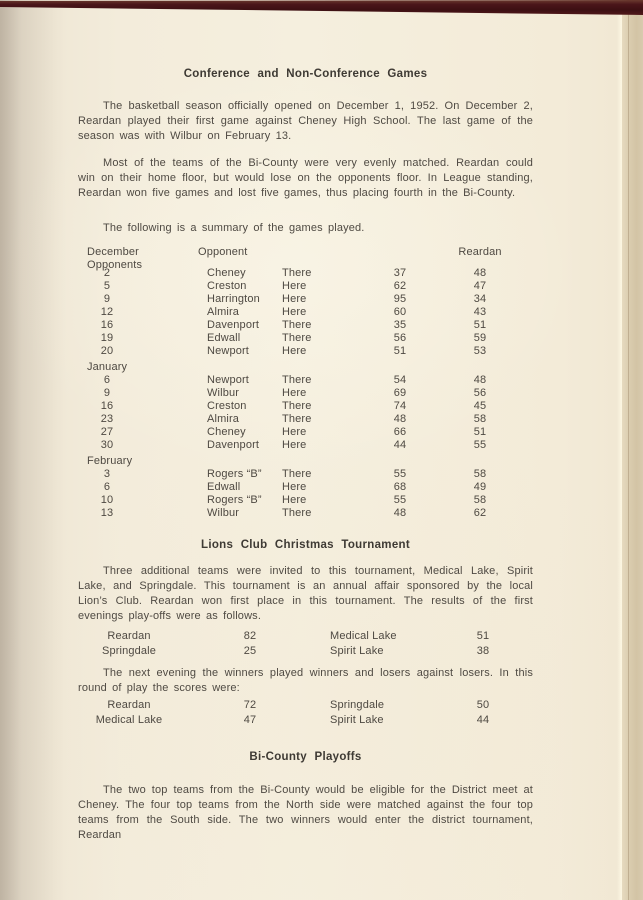  Describe the element at coordinates (223, 252) in the screenshot. I see `table-header-opponent: Opponent` at that location.